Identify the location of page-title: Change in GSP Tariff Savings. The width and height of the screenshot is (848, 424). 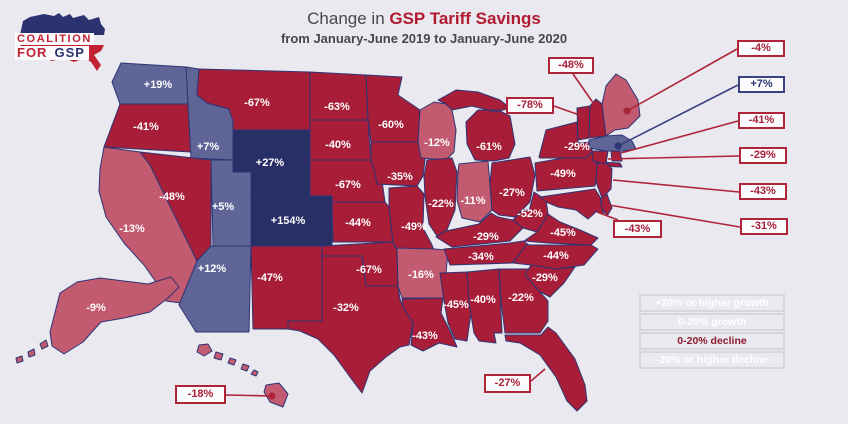
(424, 19).